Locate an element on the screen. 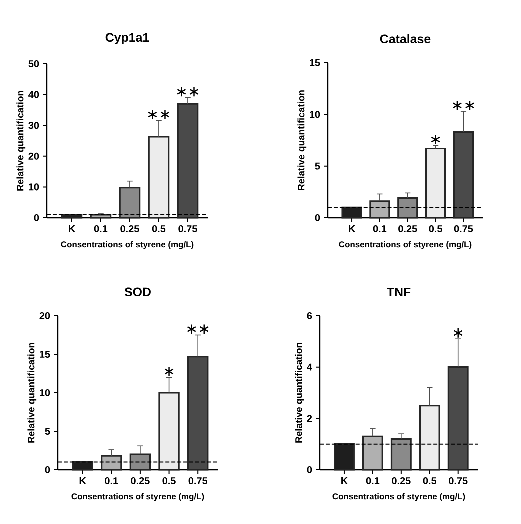 Image resolution: width=521 pixels, height=524 pixels. y-tick-label: 30 is located at coordinates (34, 126).